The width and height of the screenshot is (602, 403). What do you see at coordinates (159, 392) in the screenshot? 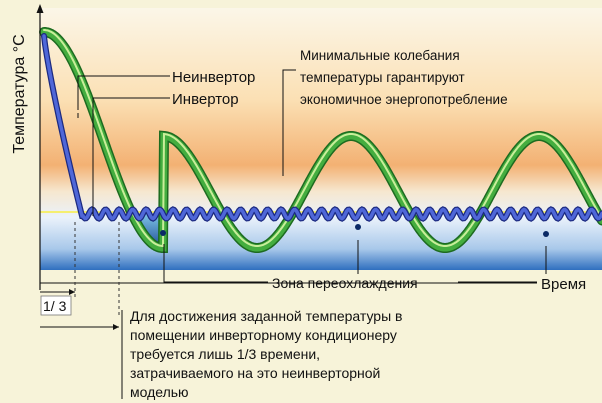
I see `note-line-5: моделью` at bounding box center [159, 392].